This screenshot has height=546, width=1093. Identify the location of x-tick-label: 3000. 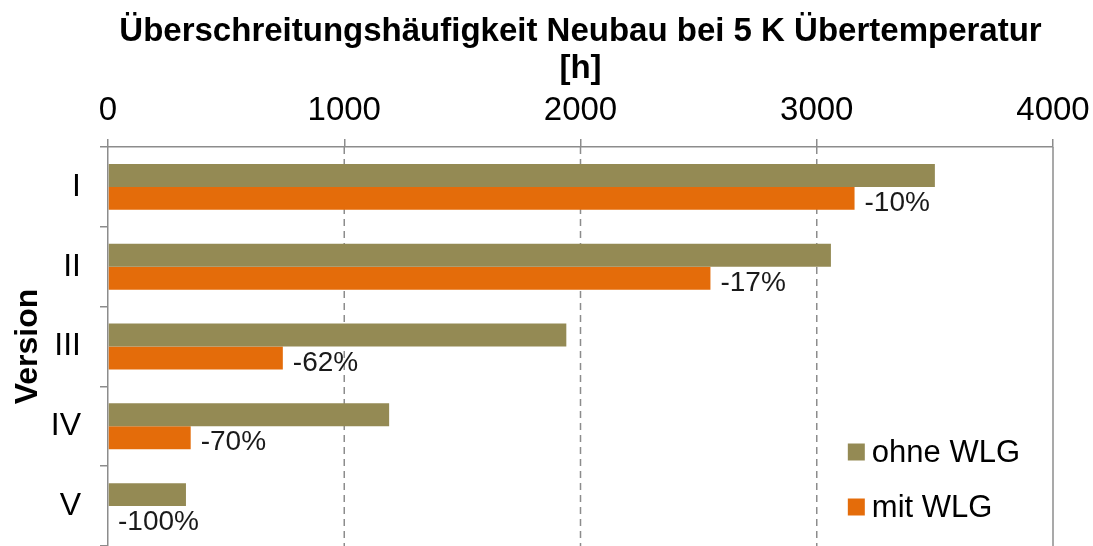
(817, 109).